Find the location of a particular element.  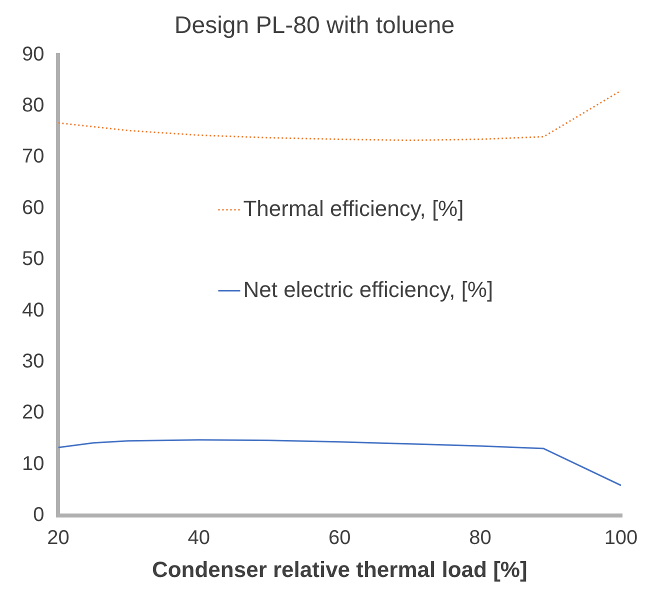

y-tick-label: 50 is located at coordinates (33, 259).